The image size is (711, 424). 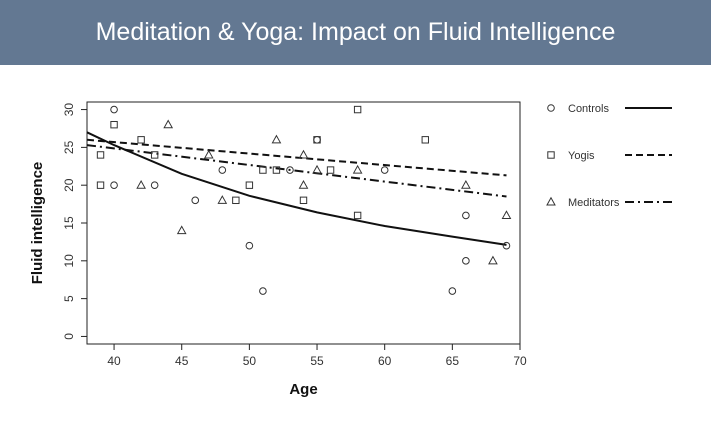 What do you see at coordinates (317, 361) in the screenshot?
I see `x-tick-label: 55` at bounding box center [317, 361].